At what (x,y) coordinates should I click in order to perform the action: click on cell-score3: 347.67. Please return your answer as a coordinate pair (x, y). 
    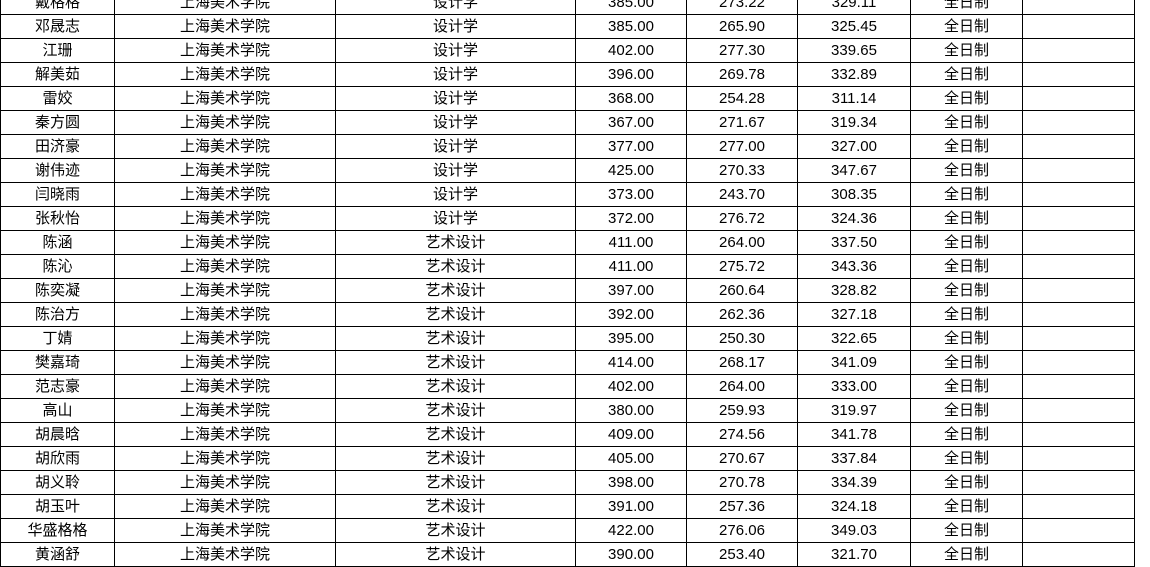
    Looking at the image, I should click on (854, 170).